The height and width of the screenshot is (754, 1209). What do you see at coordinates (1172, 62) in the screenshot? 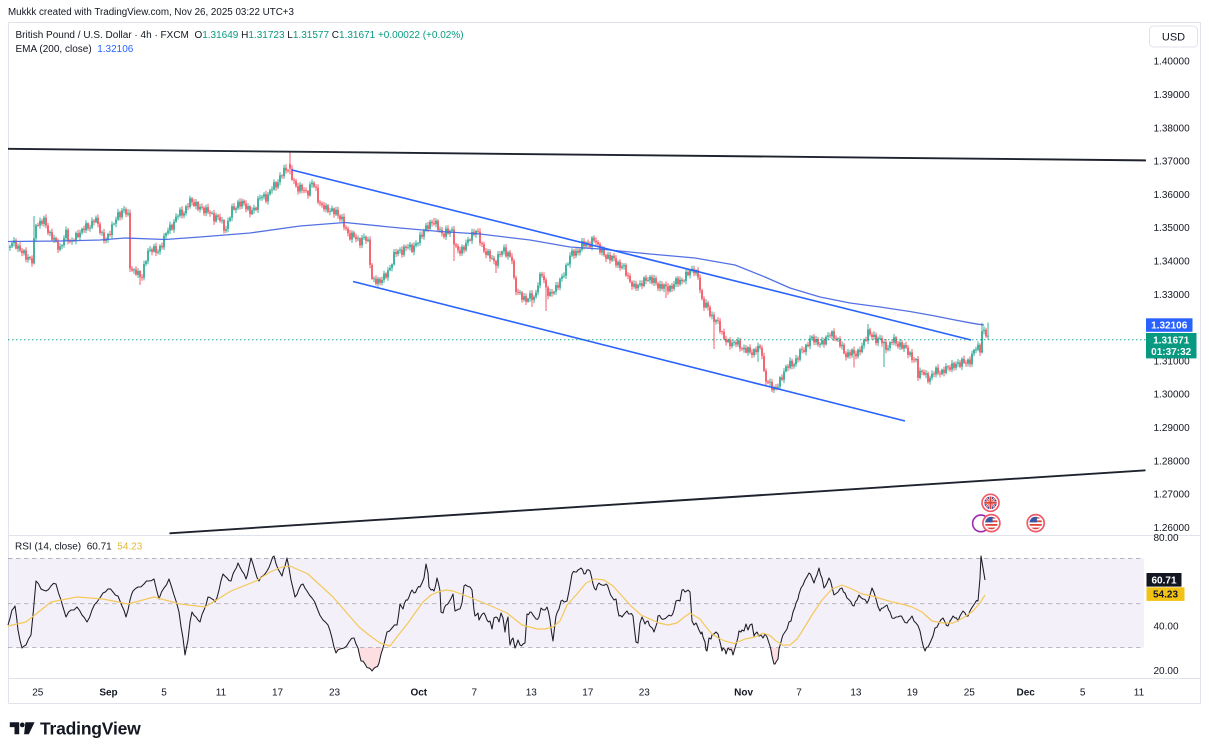
I see `svg-text: 1.40000` at bounding box center [1172, 62].